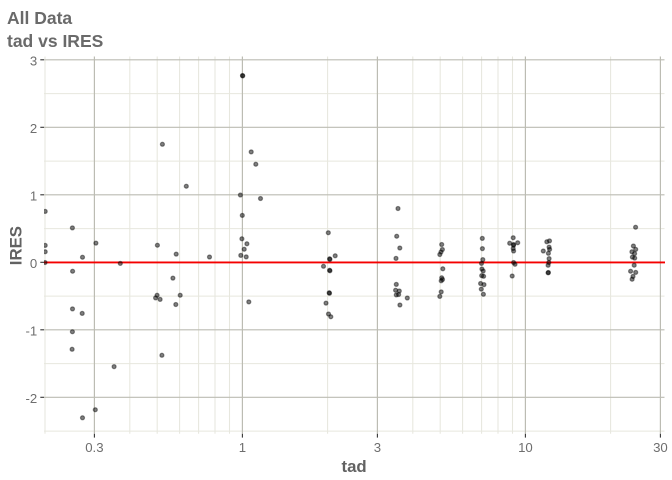 This screenshot has width=672, height=480. I want to click on svg-text: IRES, so click(15, 245).